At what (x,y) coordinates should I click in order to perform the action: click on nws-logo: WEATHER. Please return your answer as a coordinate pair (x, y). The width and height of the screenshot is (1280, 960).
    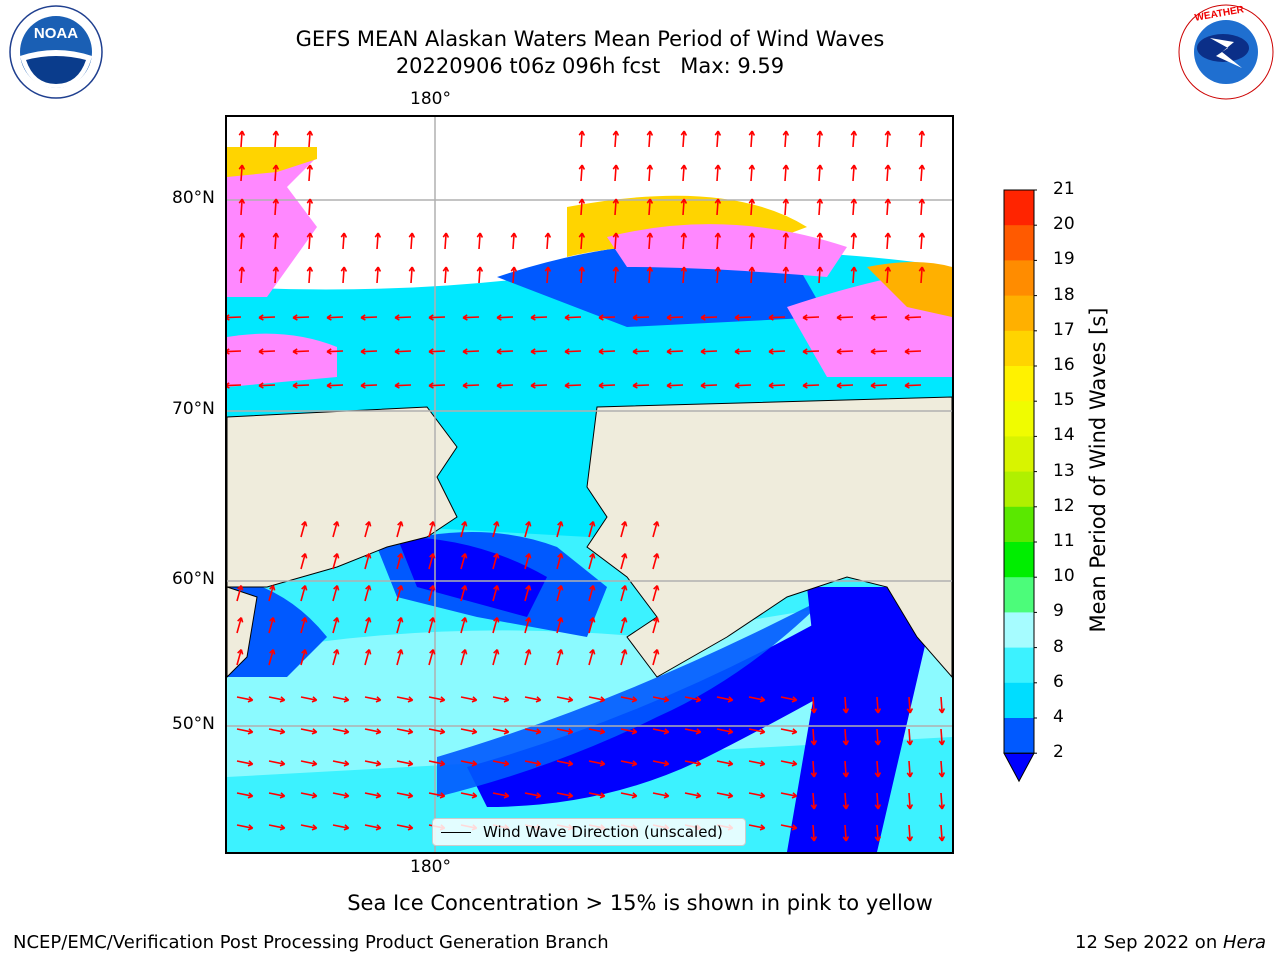
    Looking at the image, I should click on (1226, 52).